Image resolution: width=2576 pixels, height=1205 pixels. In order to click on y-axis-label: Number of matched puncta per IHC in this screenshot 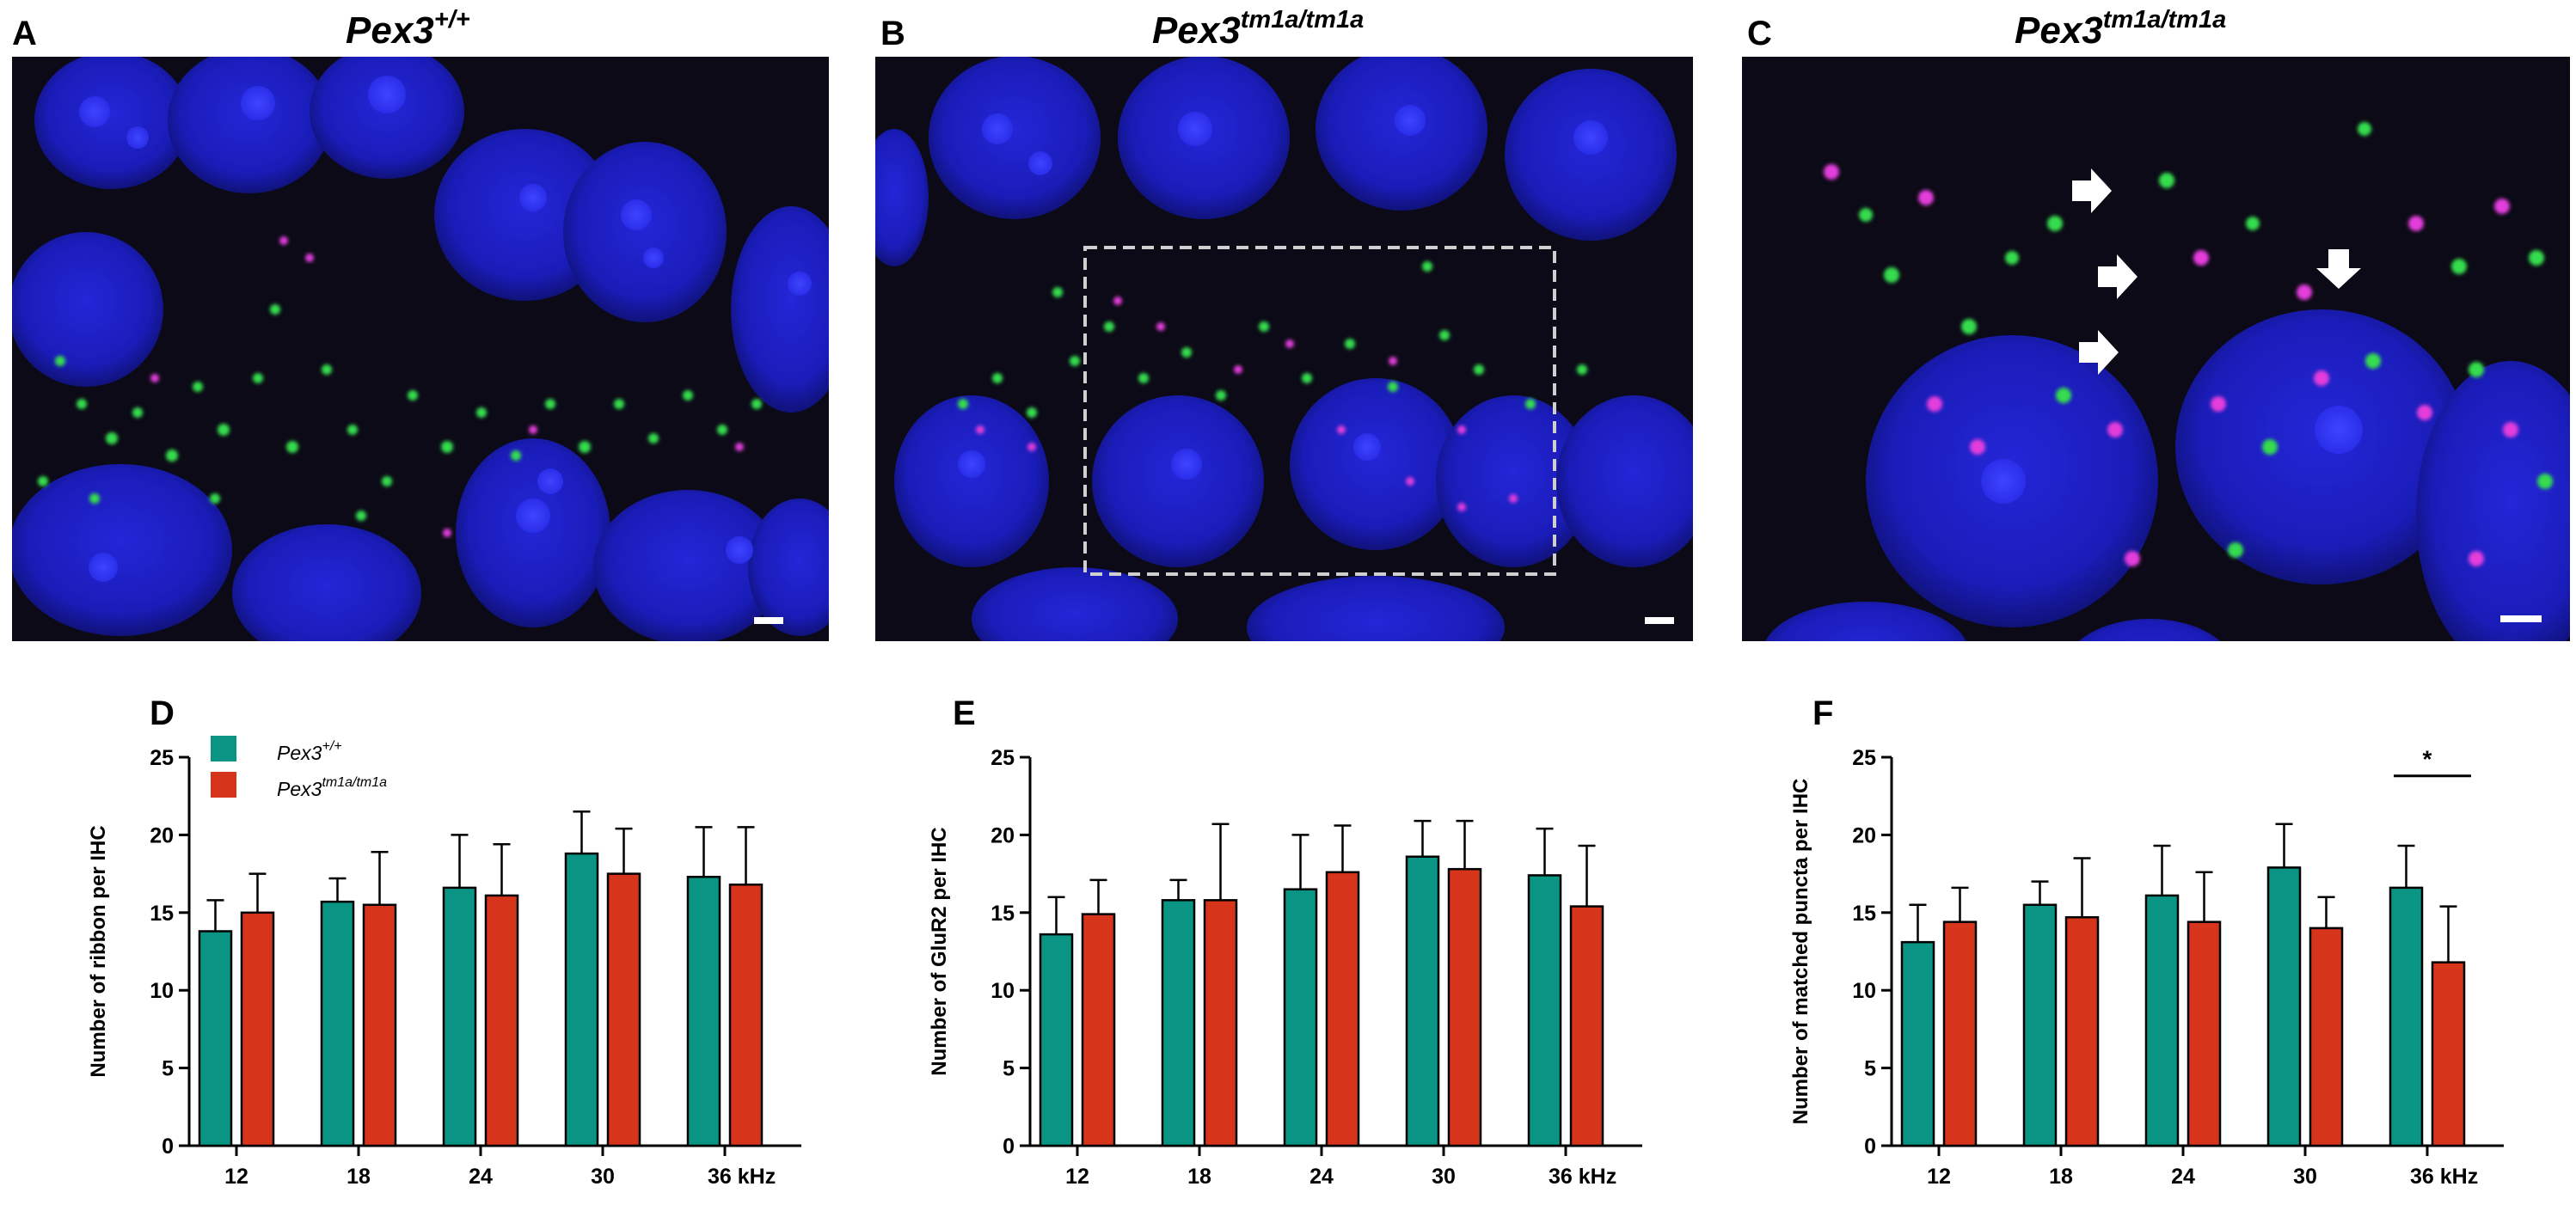, I will do `click(1801, 952)`.